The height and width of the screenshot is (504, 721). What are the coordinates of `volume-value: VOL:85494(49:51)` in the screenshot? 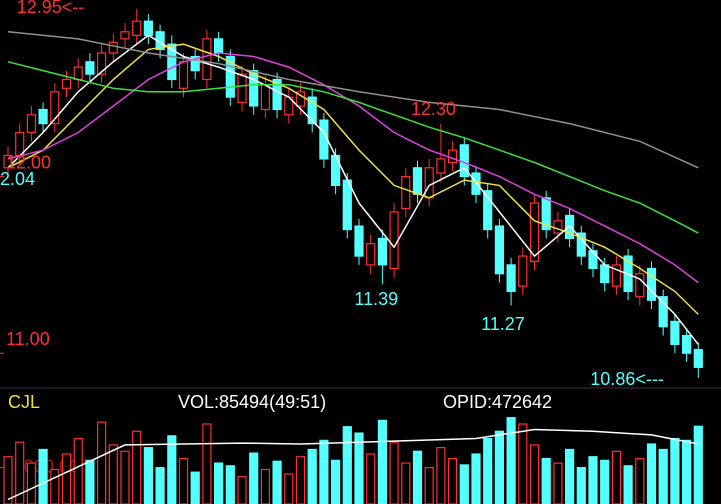 It's located at (252, 402).